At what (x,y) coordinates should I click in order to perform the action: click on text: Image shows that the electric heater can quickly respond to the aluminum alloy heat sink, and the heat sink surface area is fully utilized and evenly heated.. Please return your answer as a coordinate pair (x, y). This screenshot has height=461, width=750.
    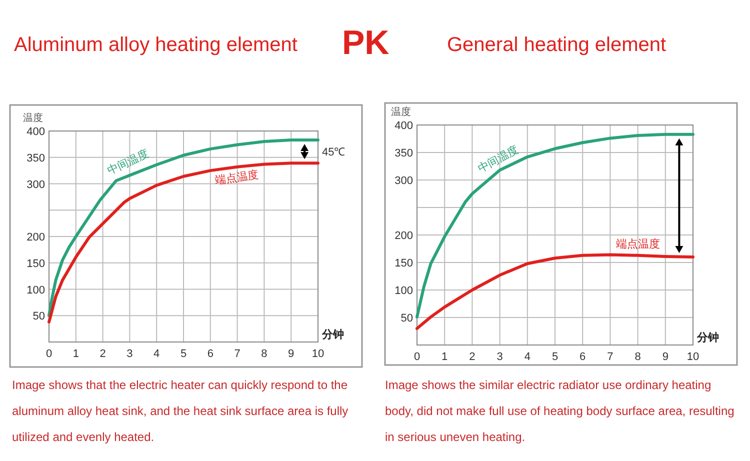
    Looking at the image, I should click on (181, 411).